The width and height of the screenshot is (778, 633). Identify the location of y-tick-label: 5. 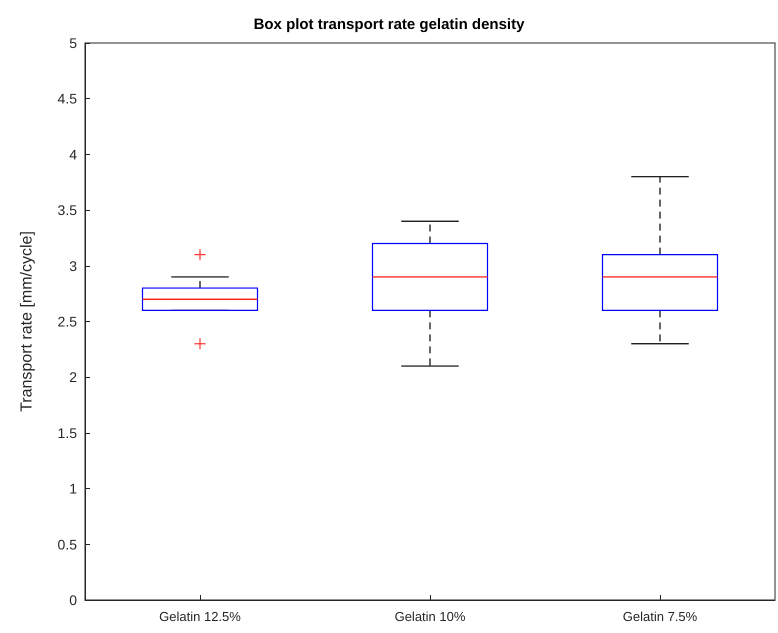
(73, 43).